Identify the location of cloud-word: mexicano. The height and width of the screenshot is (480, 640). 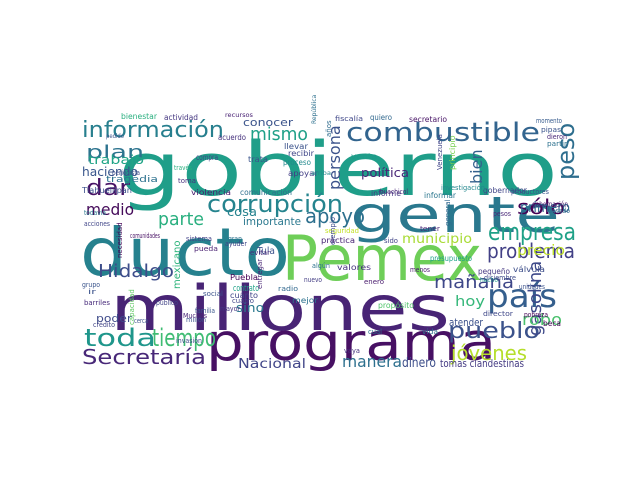
(177, 265).